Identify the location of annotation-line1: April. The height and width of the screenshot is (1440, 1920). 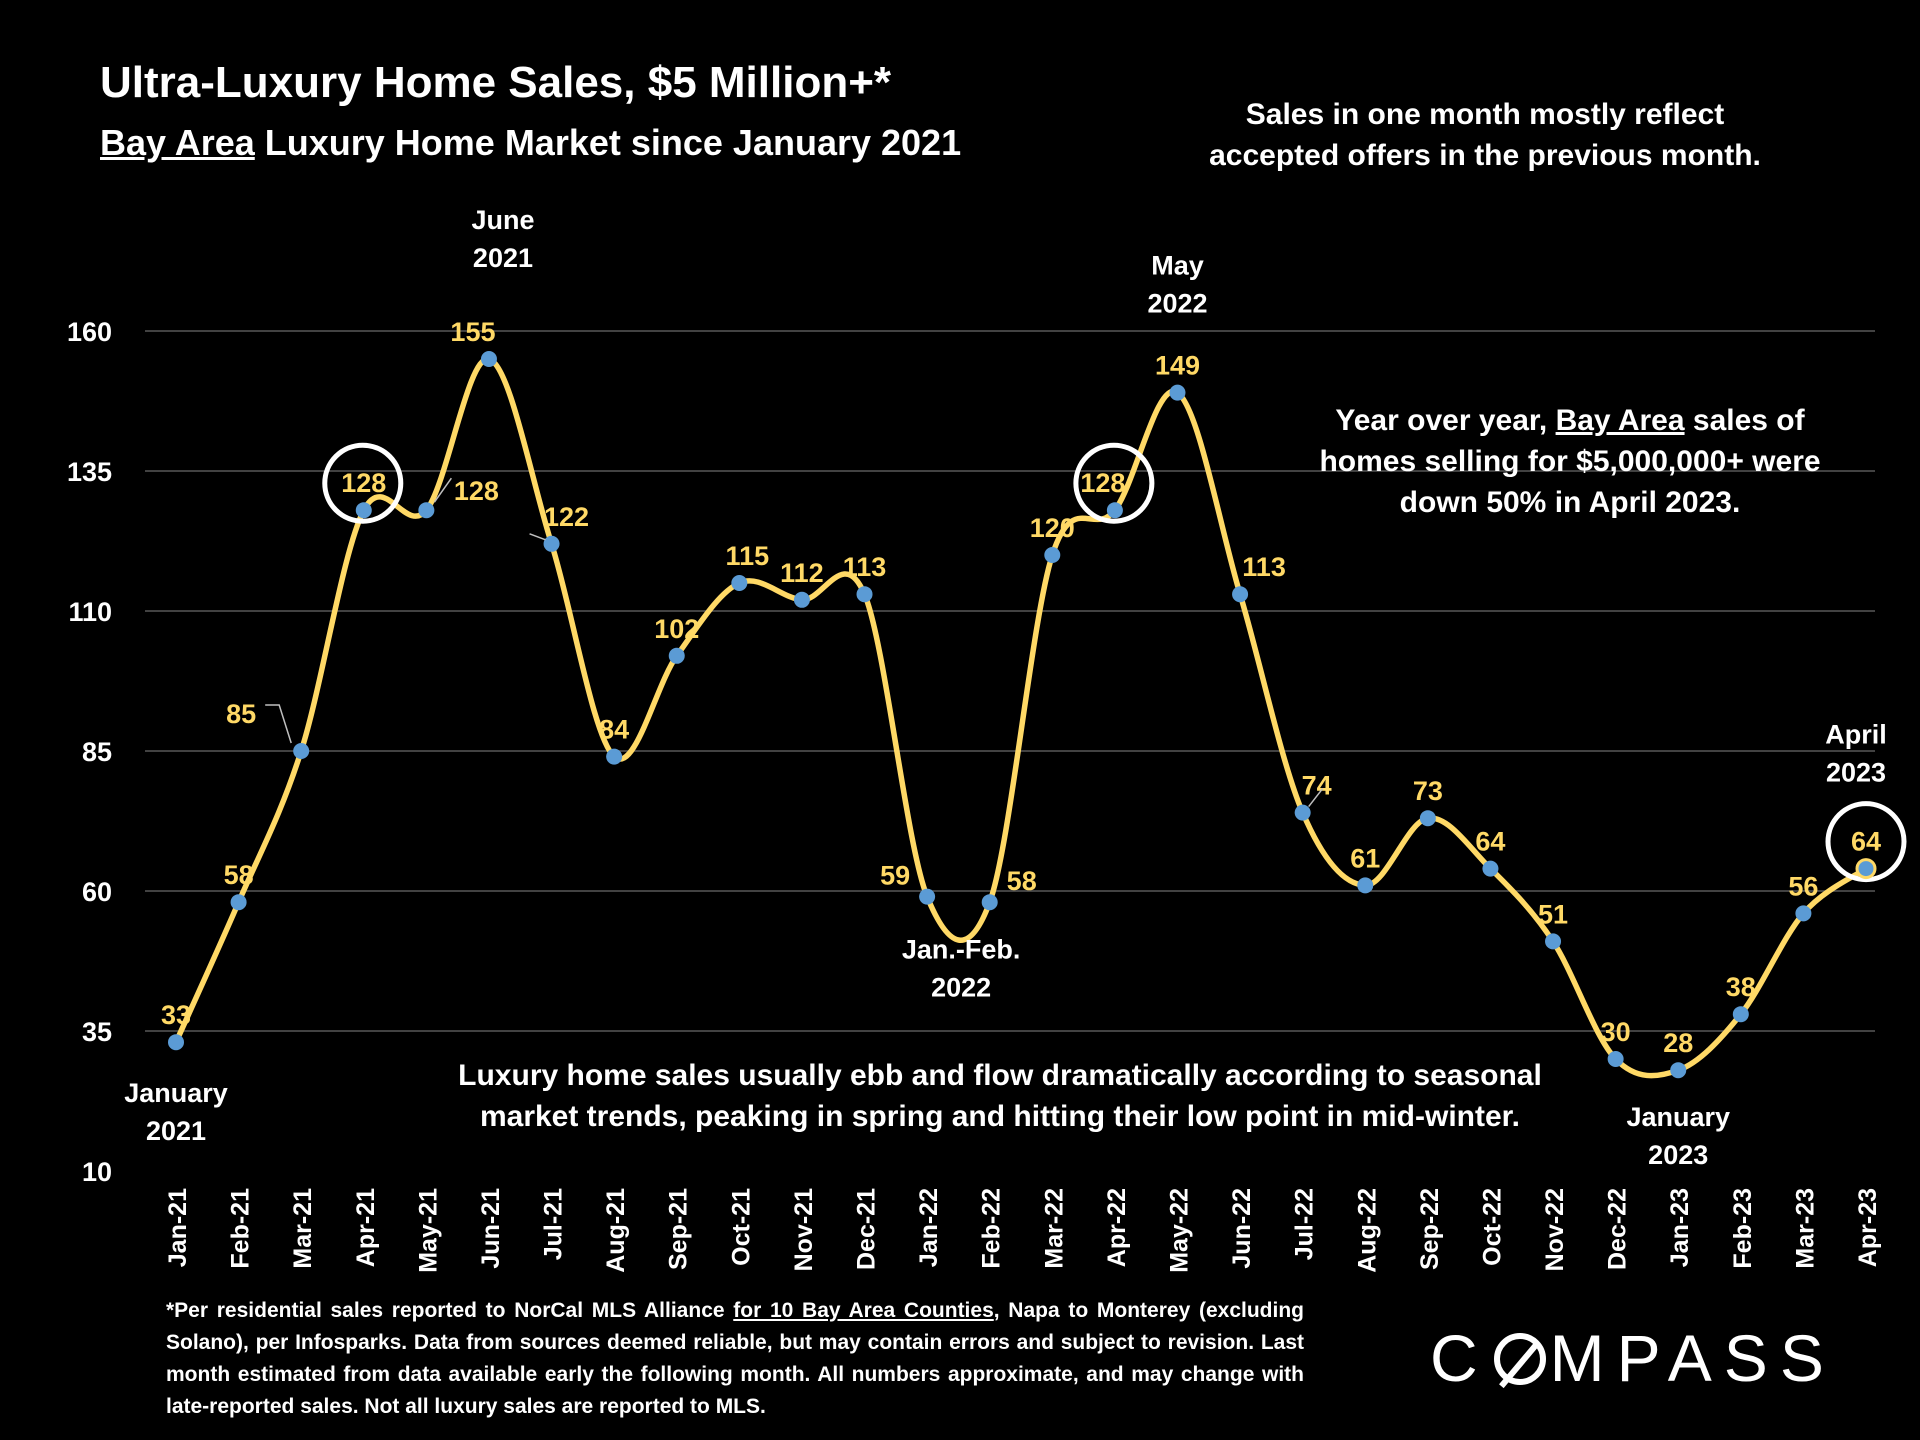
(1856, 735).